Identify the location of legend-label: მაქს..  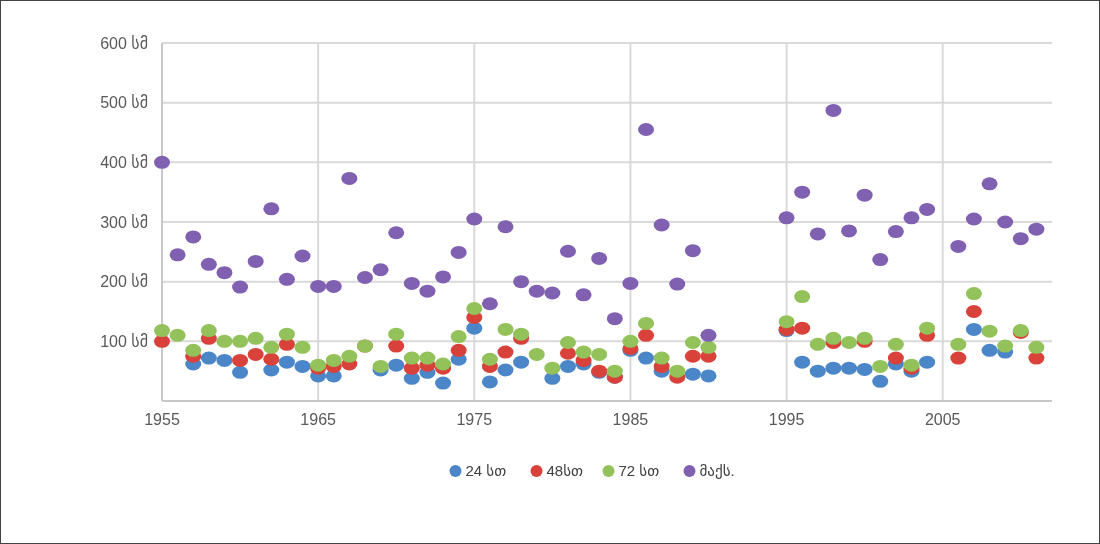
(717, 471).